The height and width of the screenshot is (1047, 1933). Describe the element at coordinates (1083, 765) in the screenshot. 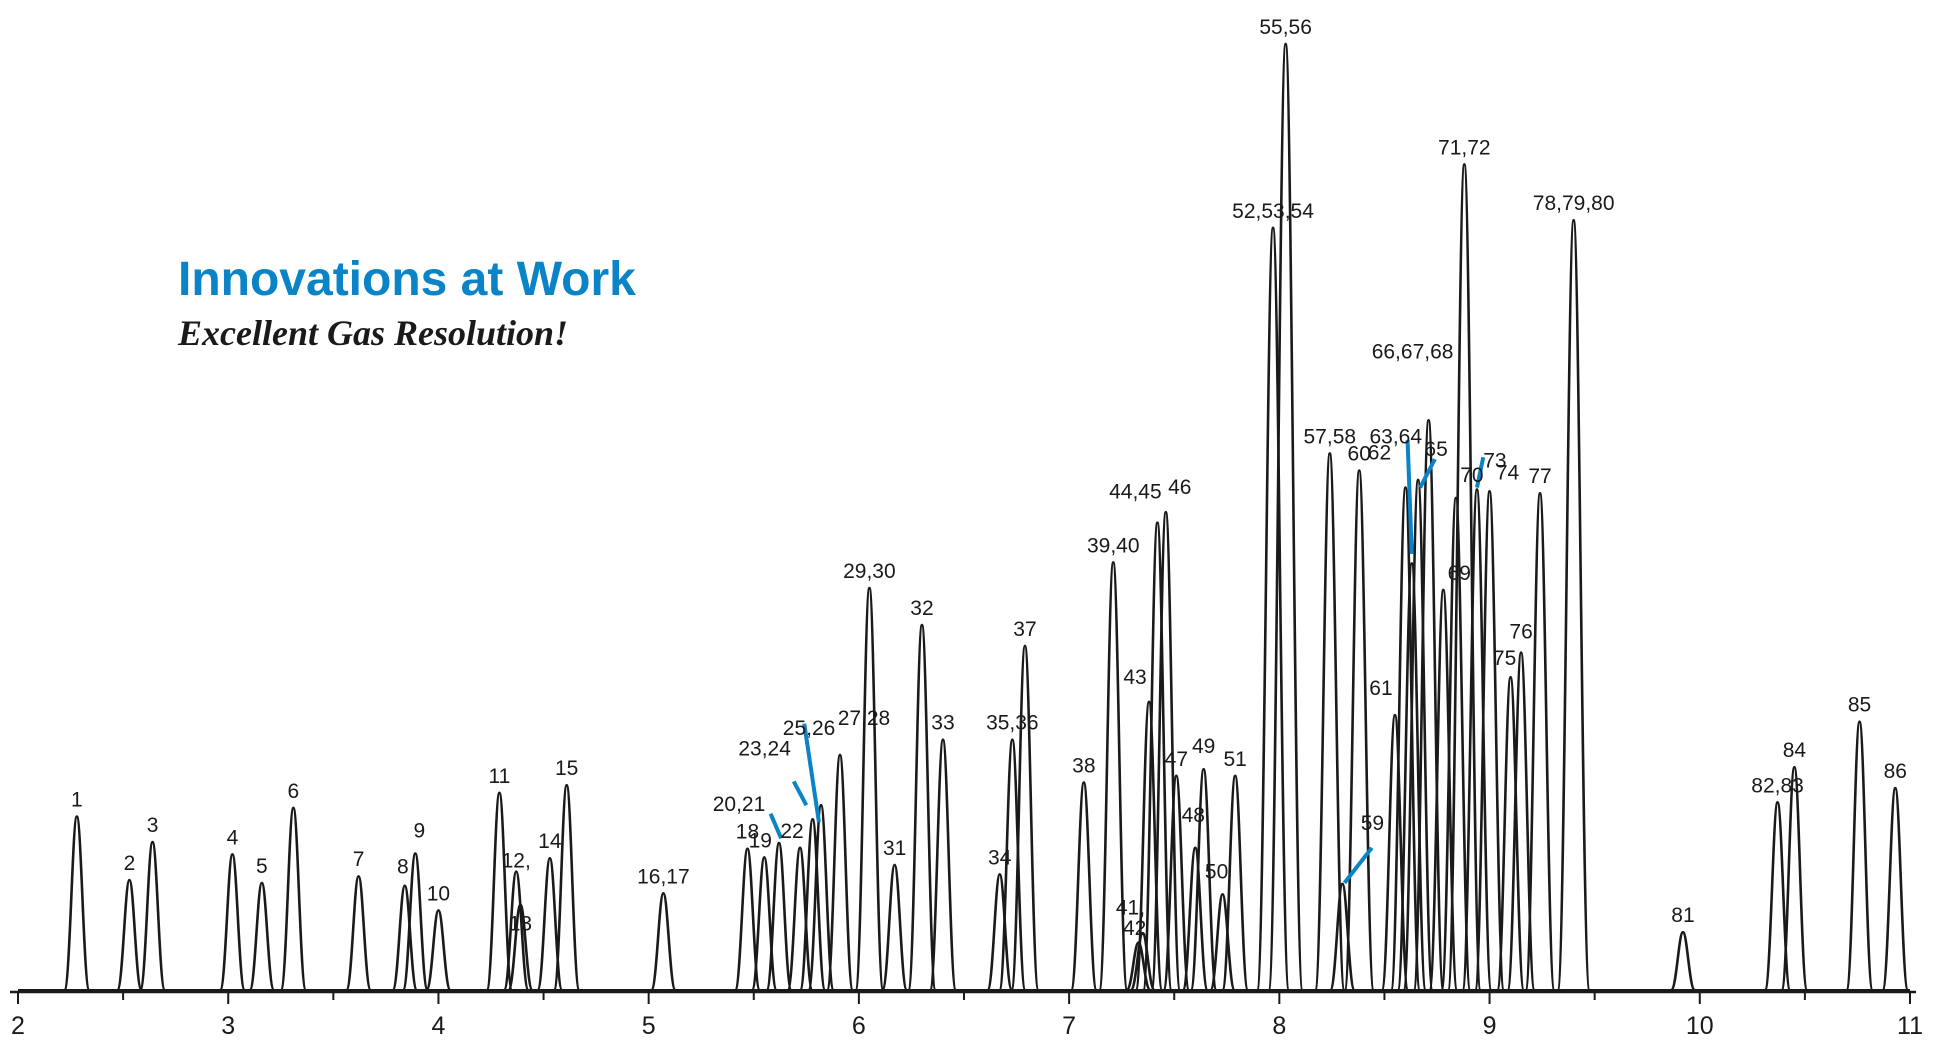

I see `peak-label-31: 38` at that location.